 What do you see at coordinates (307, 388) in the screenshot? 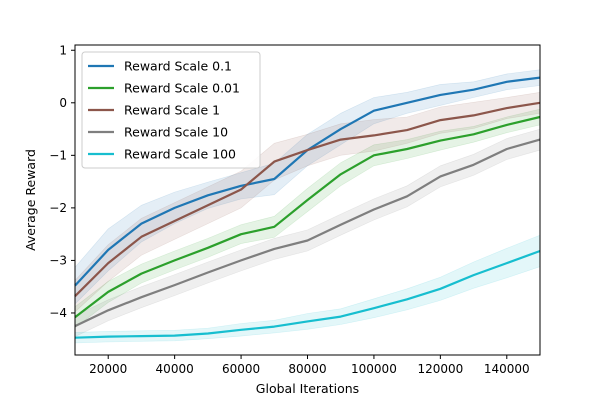
I see `x-axis-label: Global Iterations` at bounding box center [307, 388].